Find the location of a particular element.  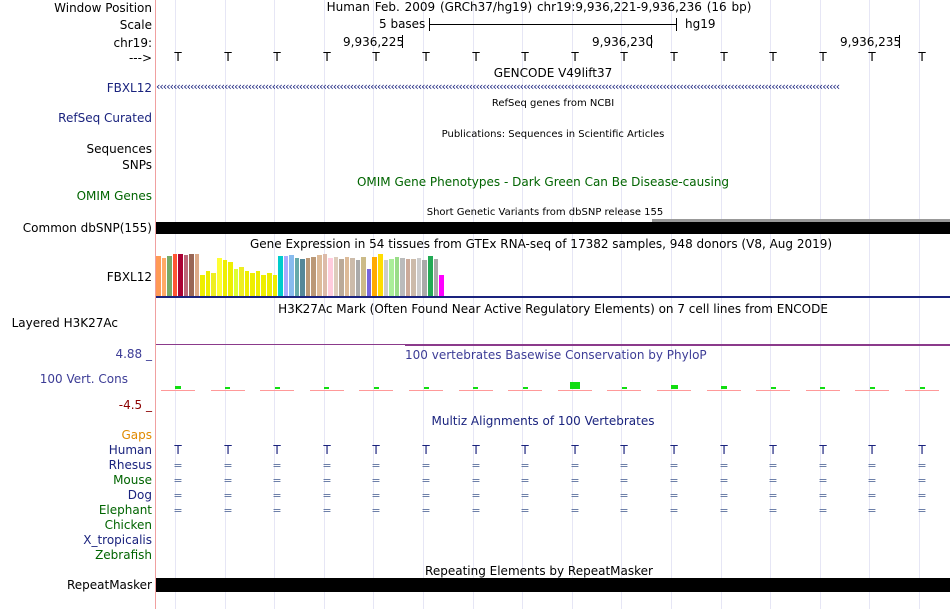

phylop-baseline-segment is located at coordinates (872, 390).